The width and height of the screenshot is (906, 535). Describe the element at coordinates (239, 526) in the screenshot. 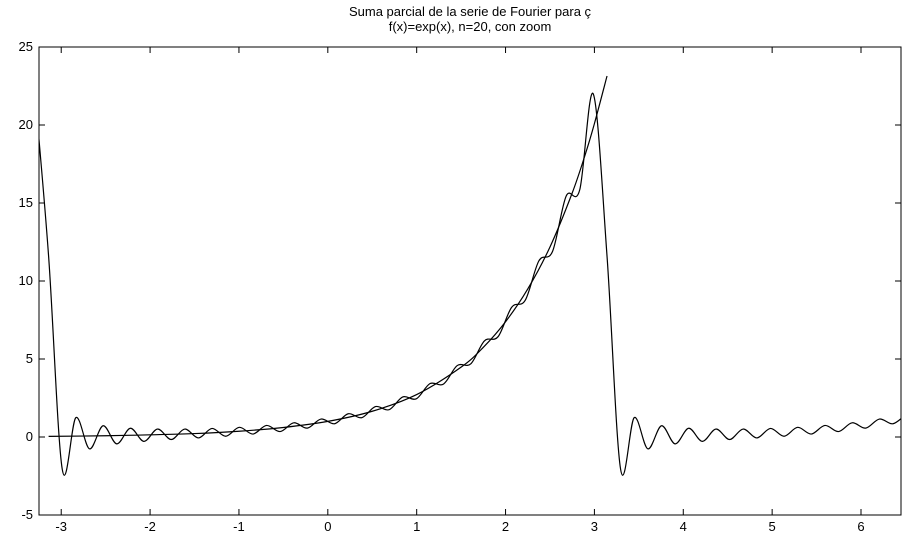

I see `x-tick-label: -1` at that location.